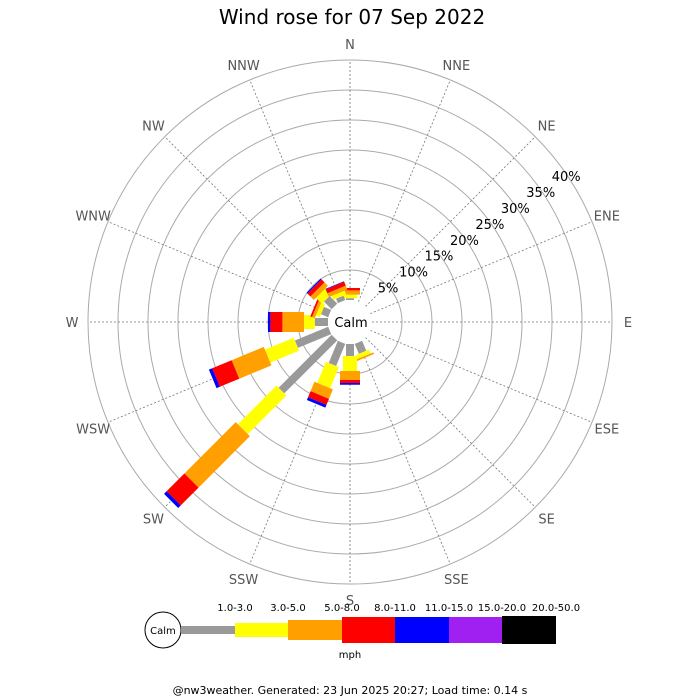 The width and height of the screenshot is (700, 700). What do you see at coordinates (540, 193) in the screenshot?
I see `percent-label: 35%` at bounding box center [540, 193].